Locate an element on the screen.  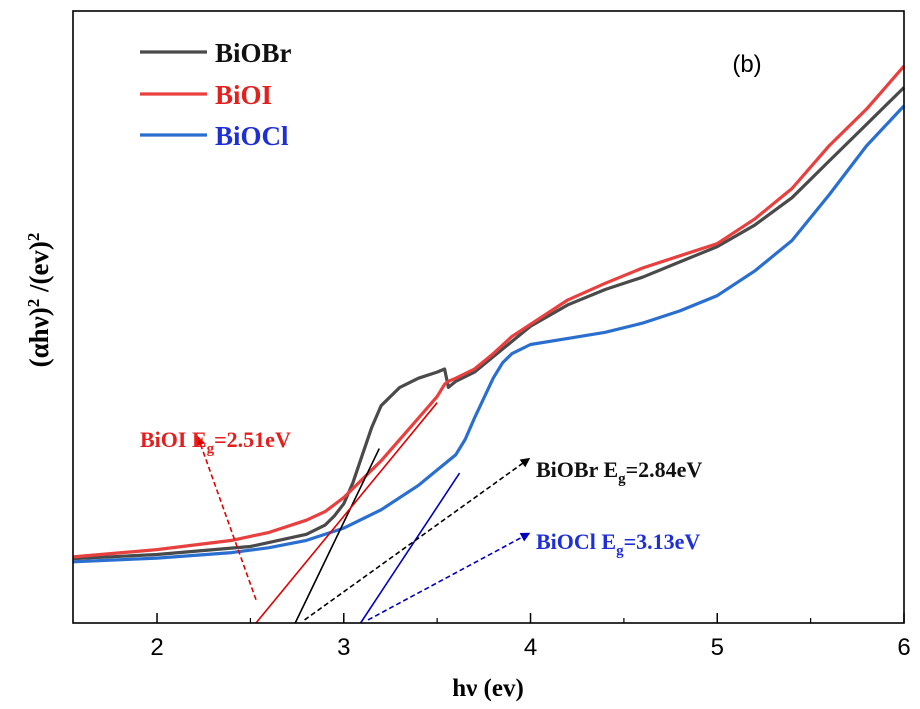
x-tick-labels: 2 3 4 5 6 is located at coordinates (530, 647).